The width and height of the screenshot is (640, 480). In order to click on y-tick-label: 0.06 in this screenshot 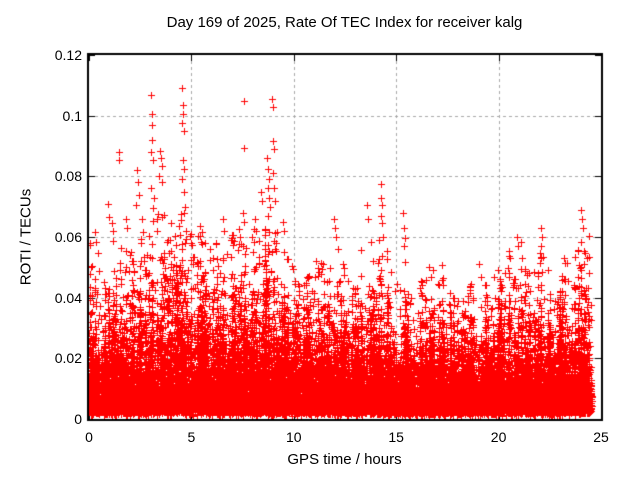, I will do `click(68, 237)`.